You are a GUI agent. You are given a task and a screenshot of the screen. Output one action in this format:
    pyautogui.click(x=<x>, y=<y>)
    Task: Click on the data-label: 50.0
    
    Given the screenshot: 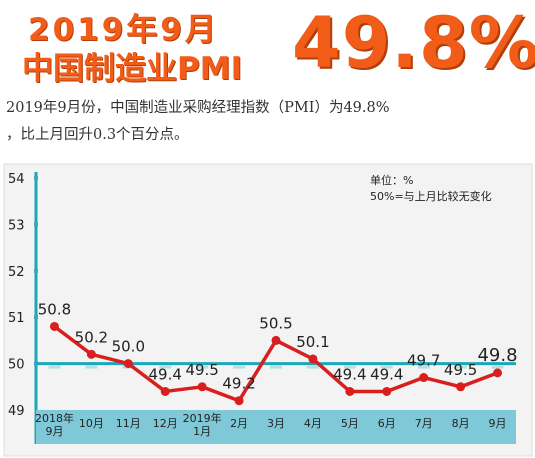 What is the action you would take?
    pyautogui.click(x=128, y=347)
    